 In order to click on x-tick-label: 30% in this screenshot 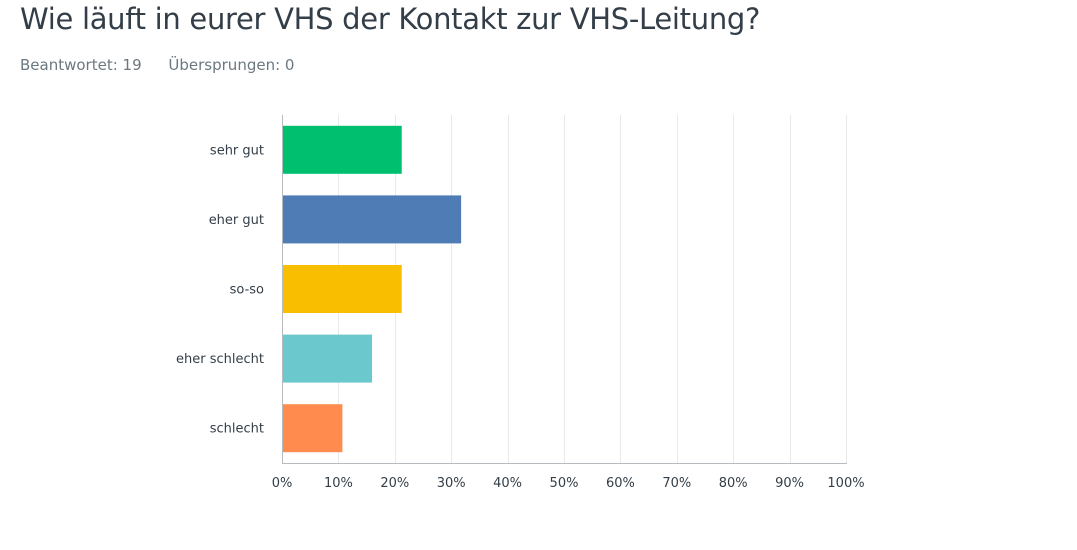, I will do `click(451, 483)`.